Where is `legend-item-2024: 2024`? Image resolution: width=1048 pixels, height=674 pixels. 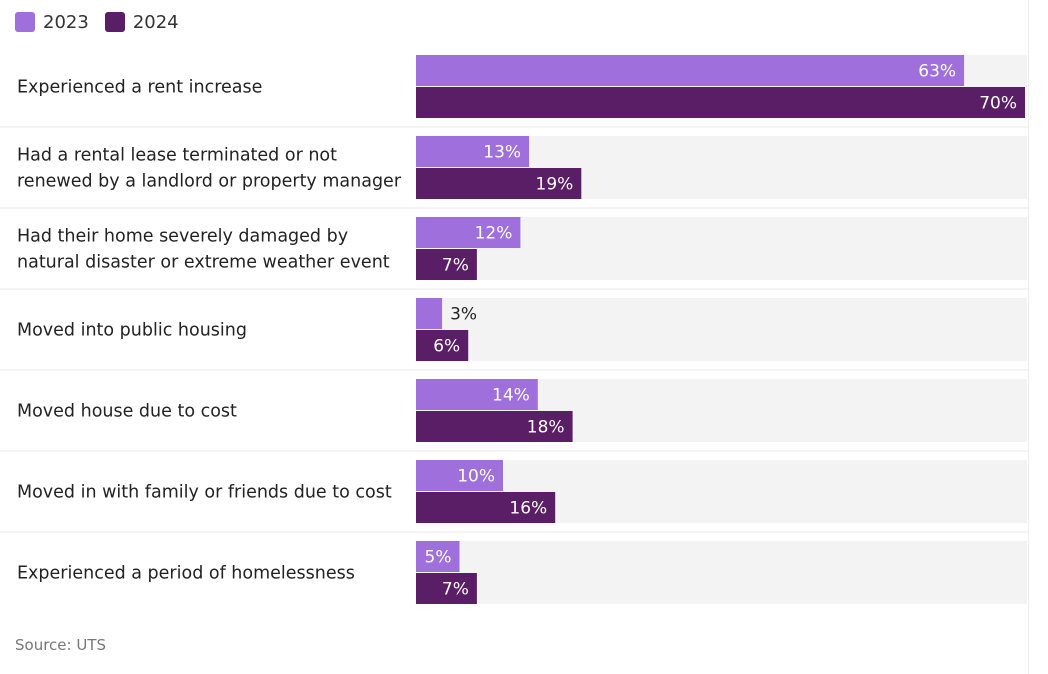 legend-item-2024: 2024 is located at coordinates (141, 22).